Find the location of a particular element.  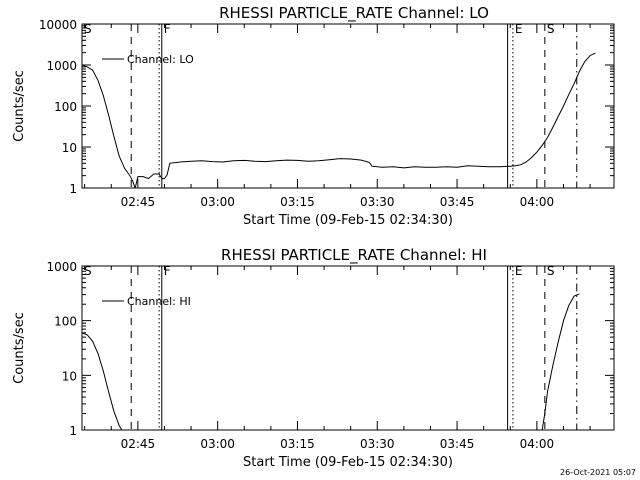

y-tick-label: 10000 is located at coordinates (58, 25).